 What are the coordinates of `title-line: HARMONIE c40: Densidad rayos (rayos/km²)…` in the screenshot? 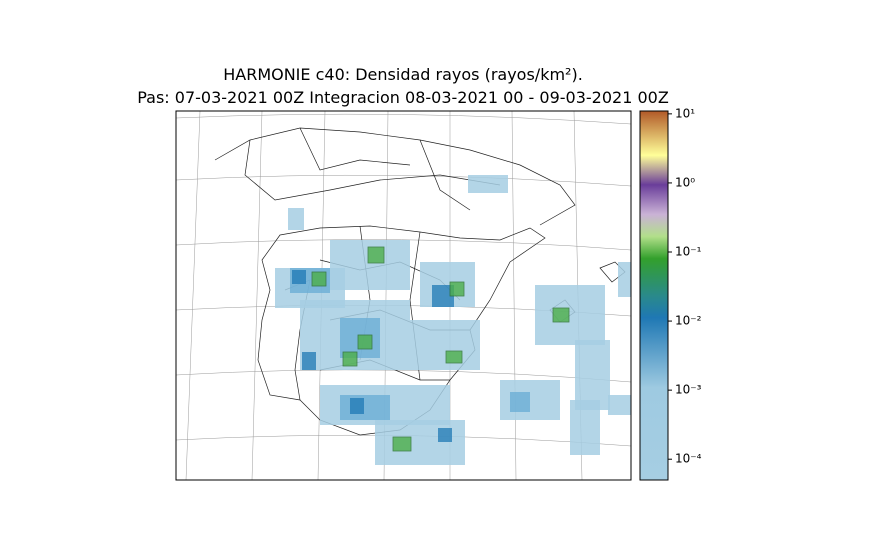 It's located at (403, 74).